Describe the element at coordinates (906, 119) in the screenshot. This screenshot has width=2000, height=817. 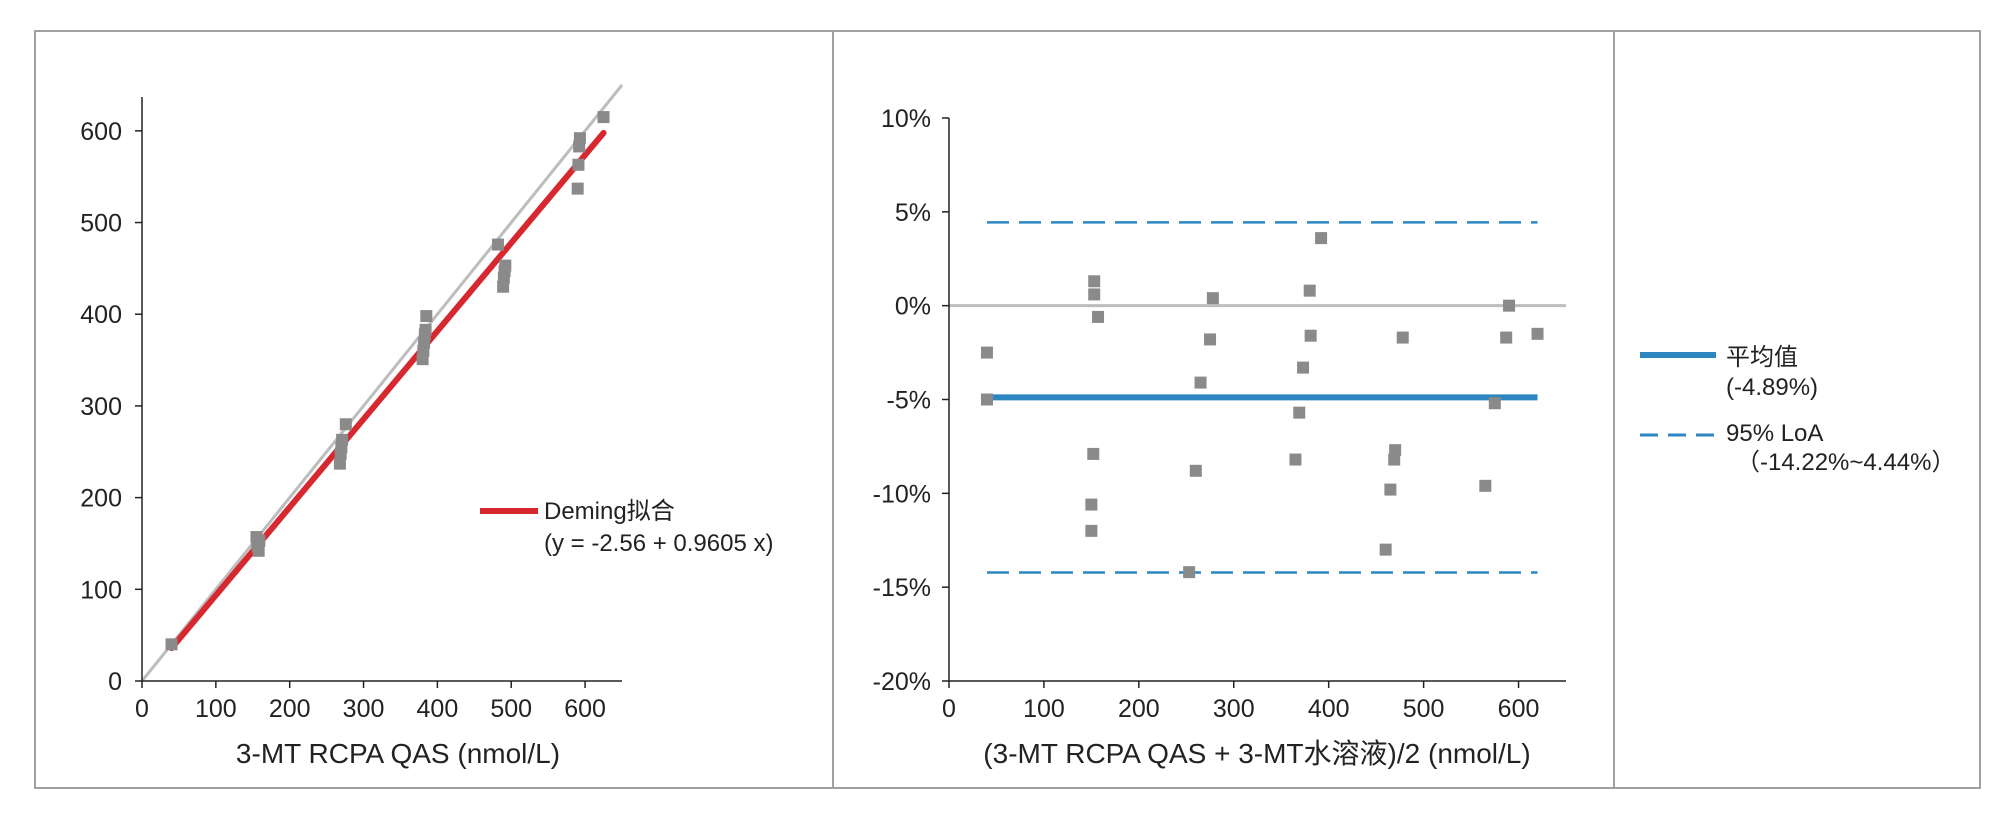
I see `bland-altman-y-tick-label: 10%` at that location.